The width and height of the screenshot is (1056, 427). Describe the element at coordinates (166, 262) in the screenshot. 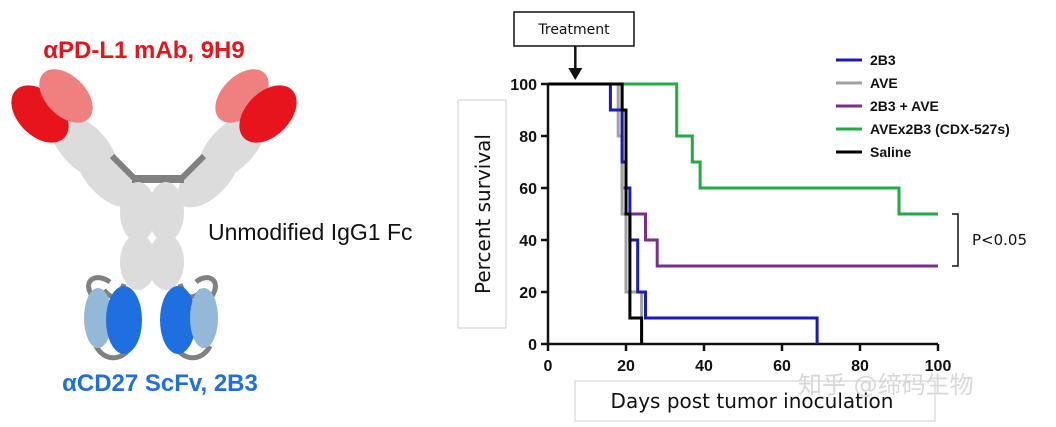

I see `fc-ch3-right` at that location.